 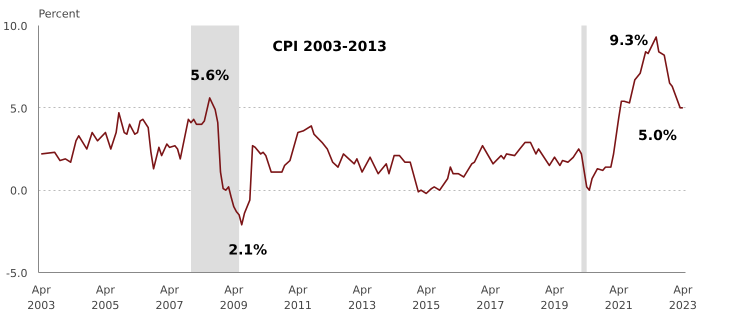 What do you see at coordinates (682, 298) in the screenshot?
I see `x-tick-label: Apr 2023` at bounding box center [682, 298].